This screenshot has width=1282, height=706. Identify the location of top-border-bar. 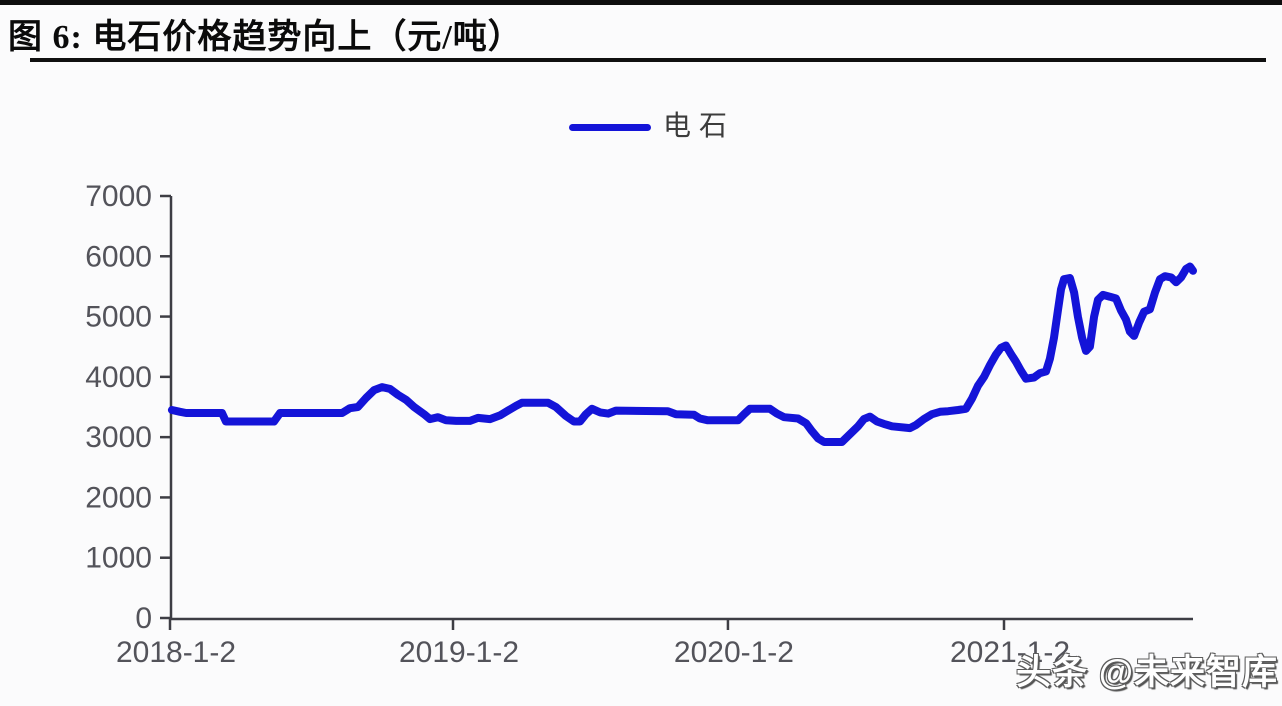
(641, 2).